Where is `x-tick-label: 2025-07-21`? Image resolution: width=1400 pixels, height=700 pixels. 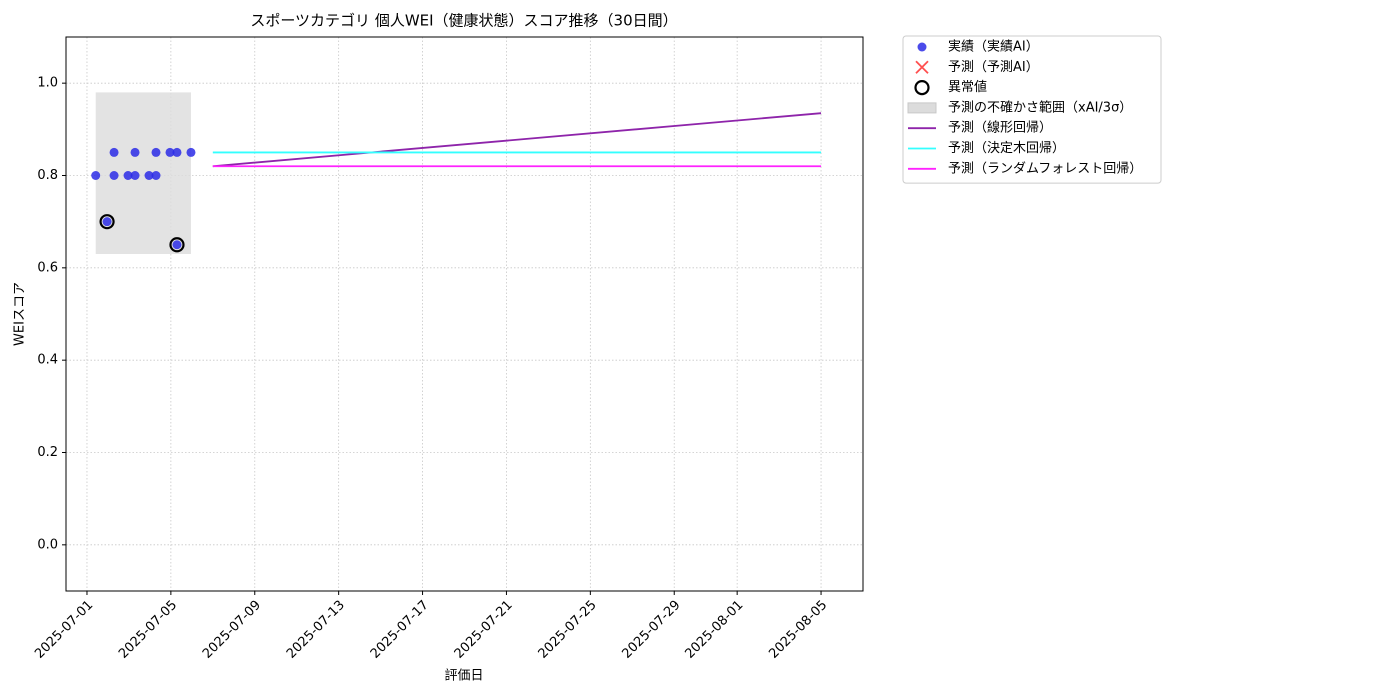
x-tick-label: 2025-07-21 is located at coordinates (484, 630).